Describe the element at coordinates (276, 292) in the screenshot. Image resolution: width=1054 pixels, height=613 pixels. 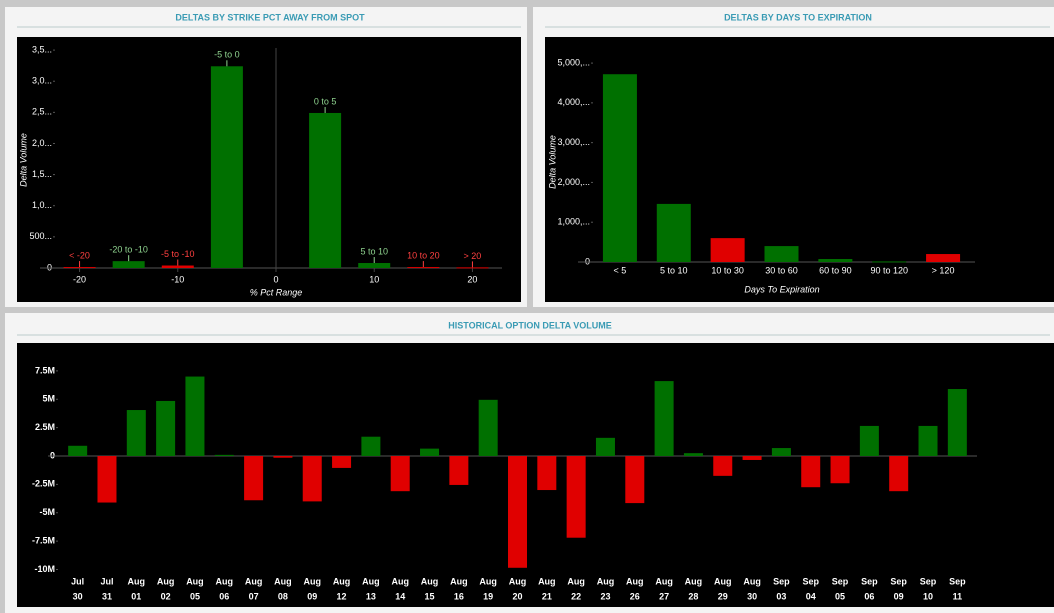
I see `x-axis-title: % Pct Range` at that location.